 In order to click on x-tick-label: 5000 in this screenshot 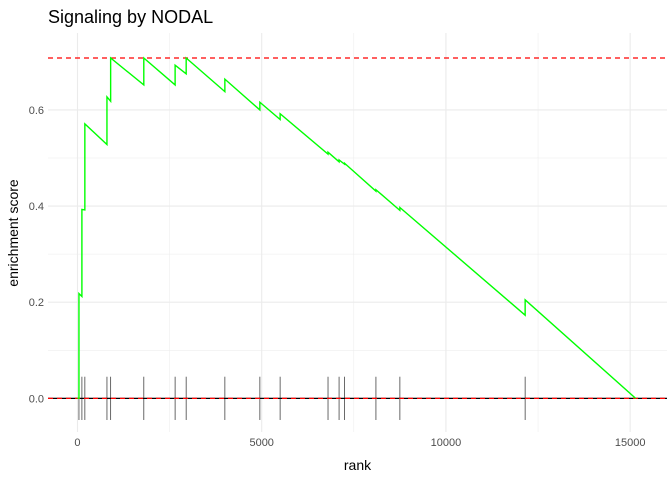, I will do `click(261, 443)`.